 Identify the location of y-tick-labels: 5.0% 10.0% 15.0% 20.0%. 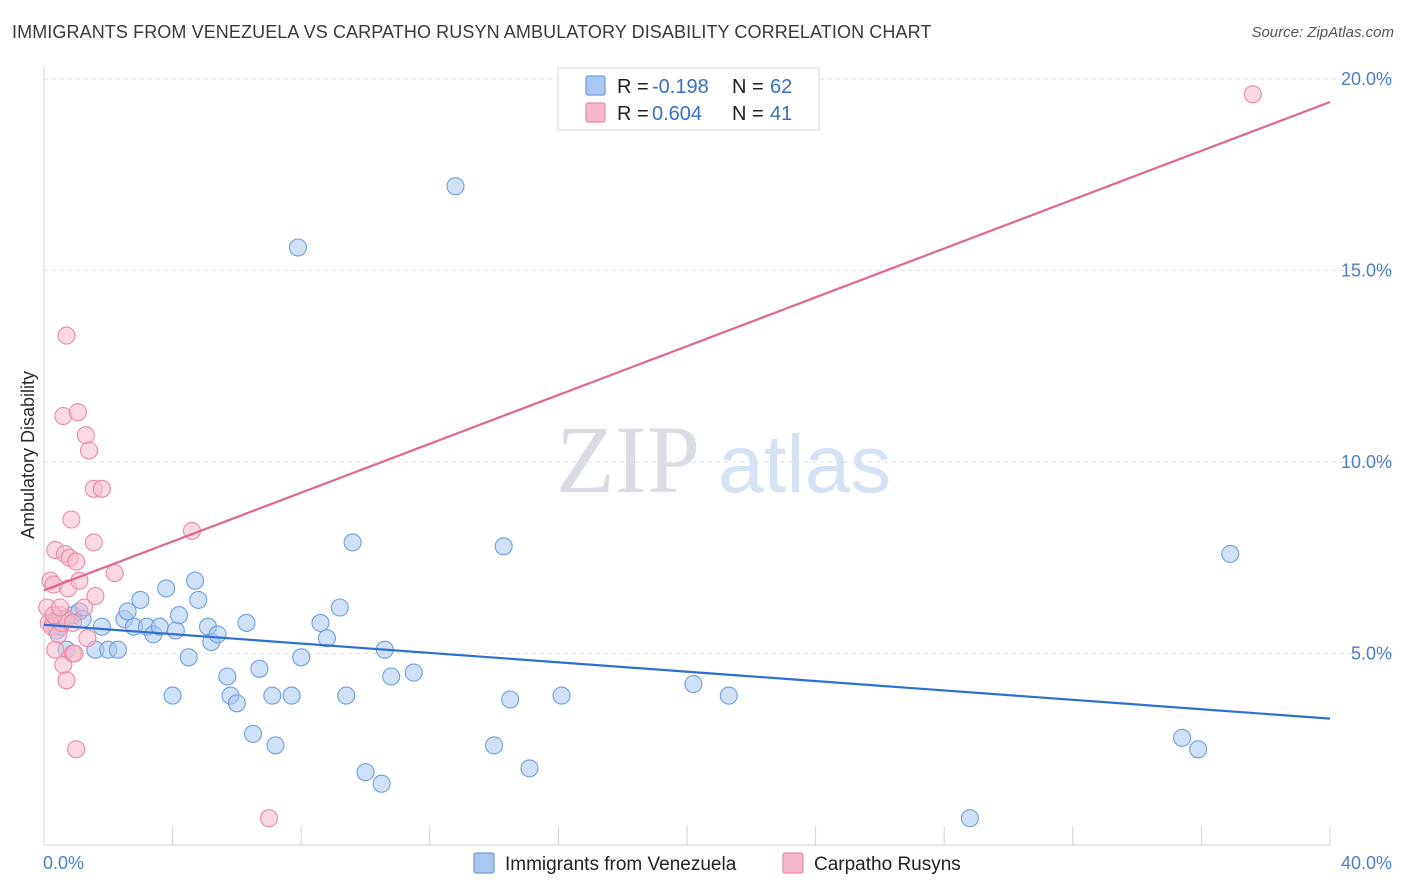
(1366, 366).